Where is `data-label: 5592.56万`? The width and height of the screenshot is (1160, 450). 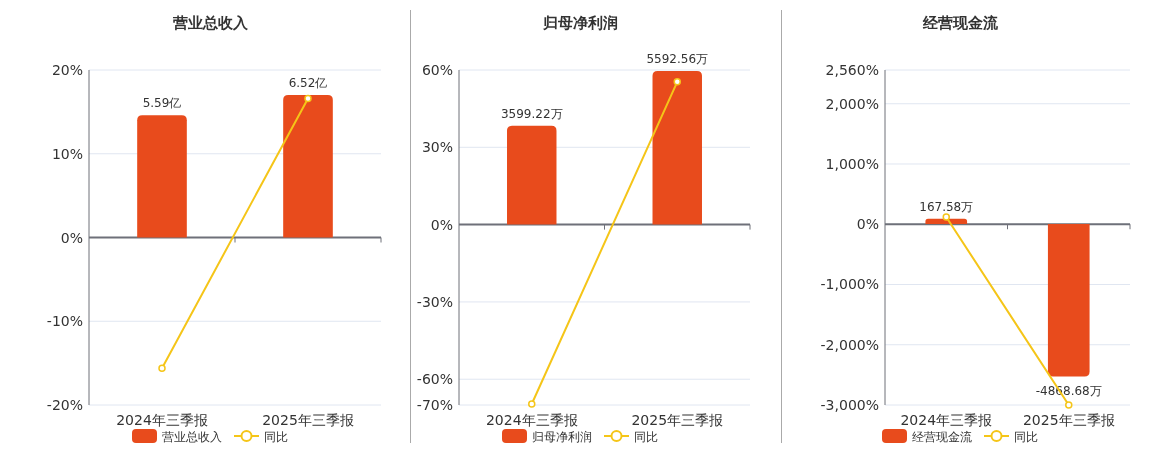
data-label: 5592.56万 is located at coordinates (677, 59).